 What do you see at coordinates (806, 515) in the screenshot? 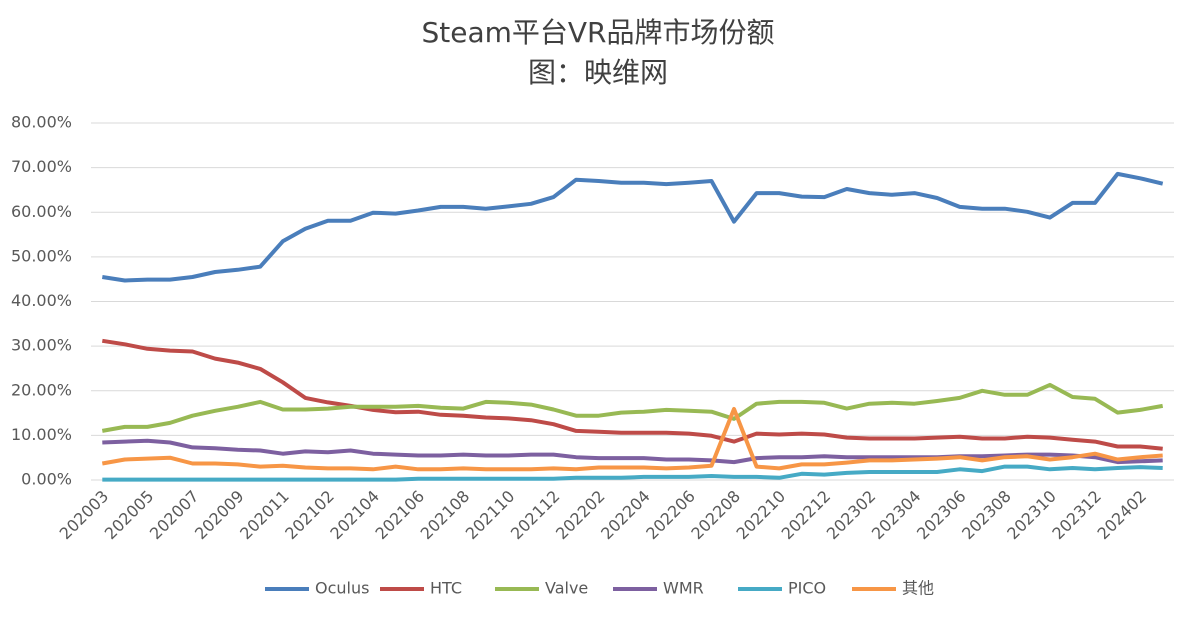
I see `x-tick-label: 202212` at bounding box center [806, 515].